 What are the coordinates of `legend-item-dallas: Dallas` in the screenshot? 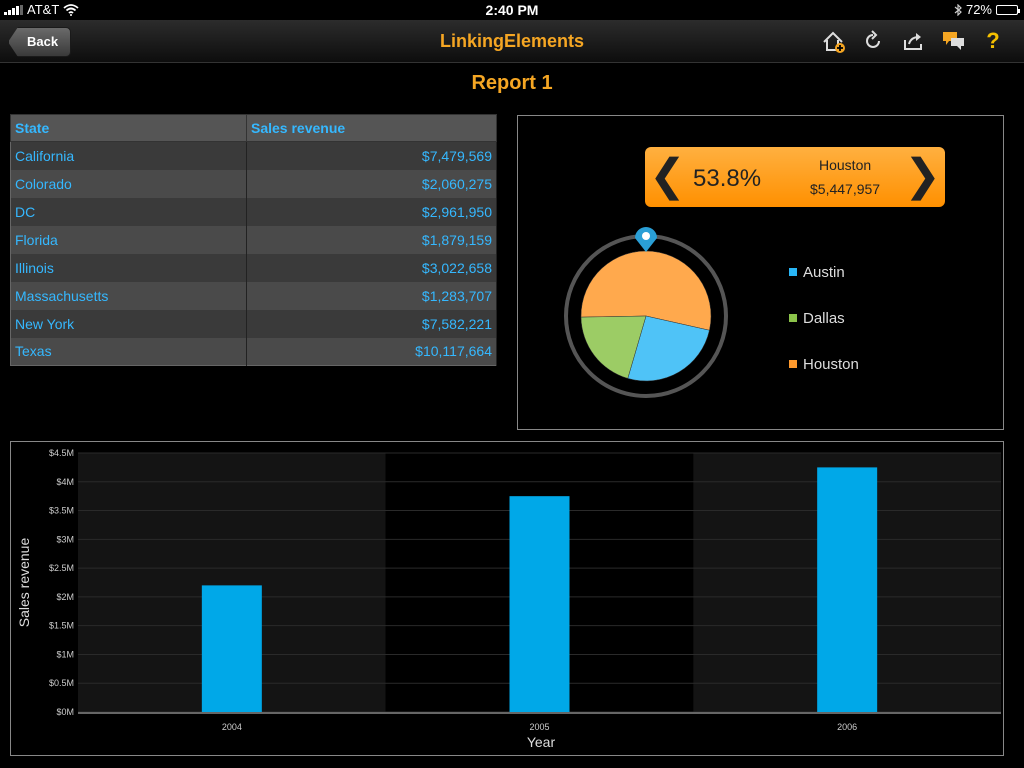 It's located at (824, 318).